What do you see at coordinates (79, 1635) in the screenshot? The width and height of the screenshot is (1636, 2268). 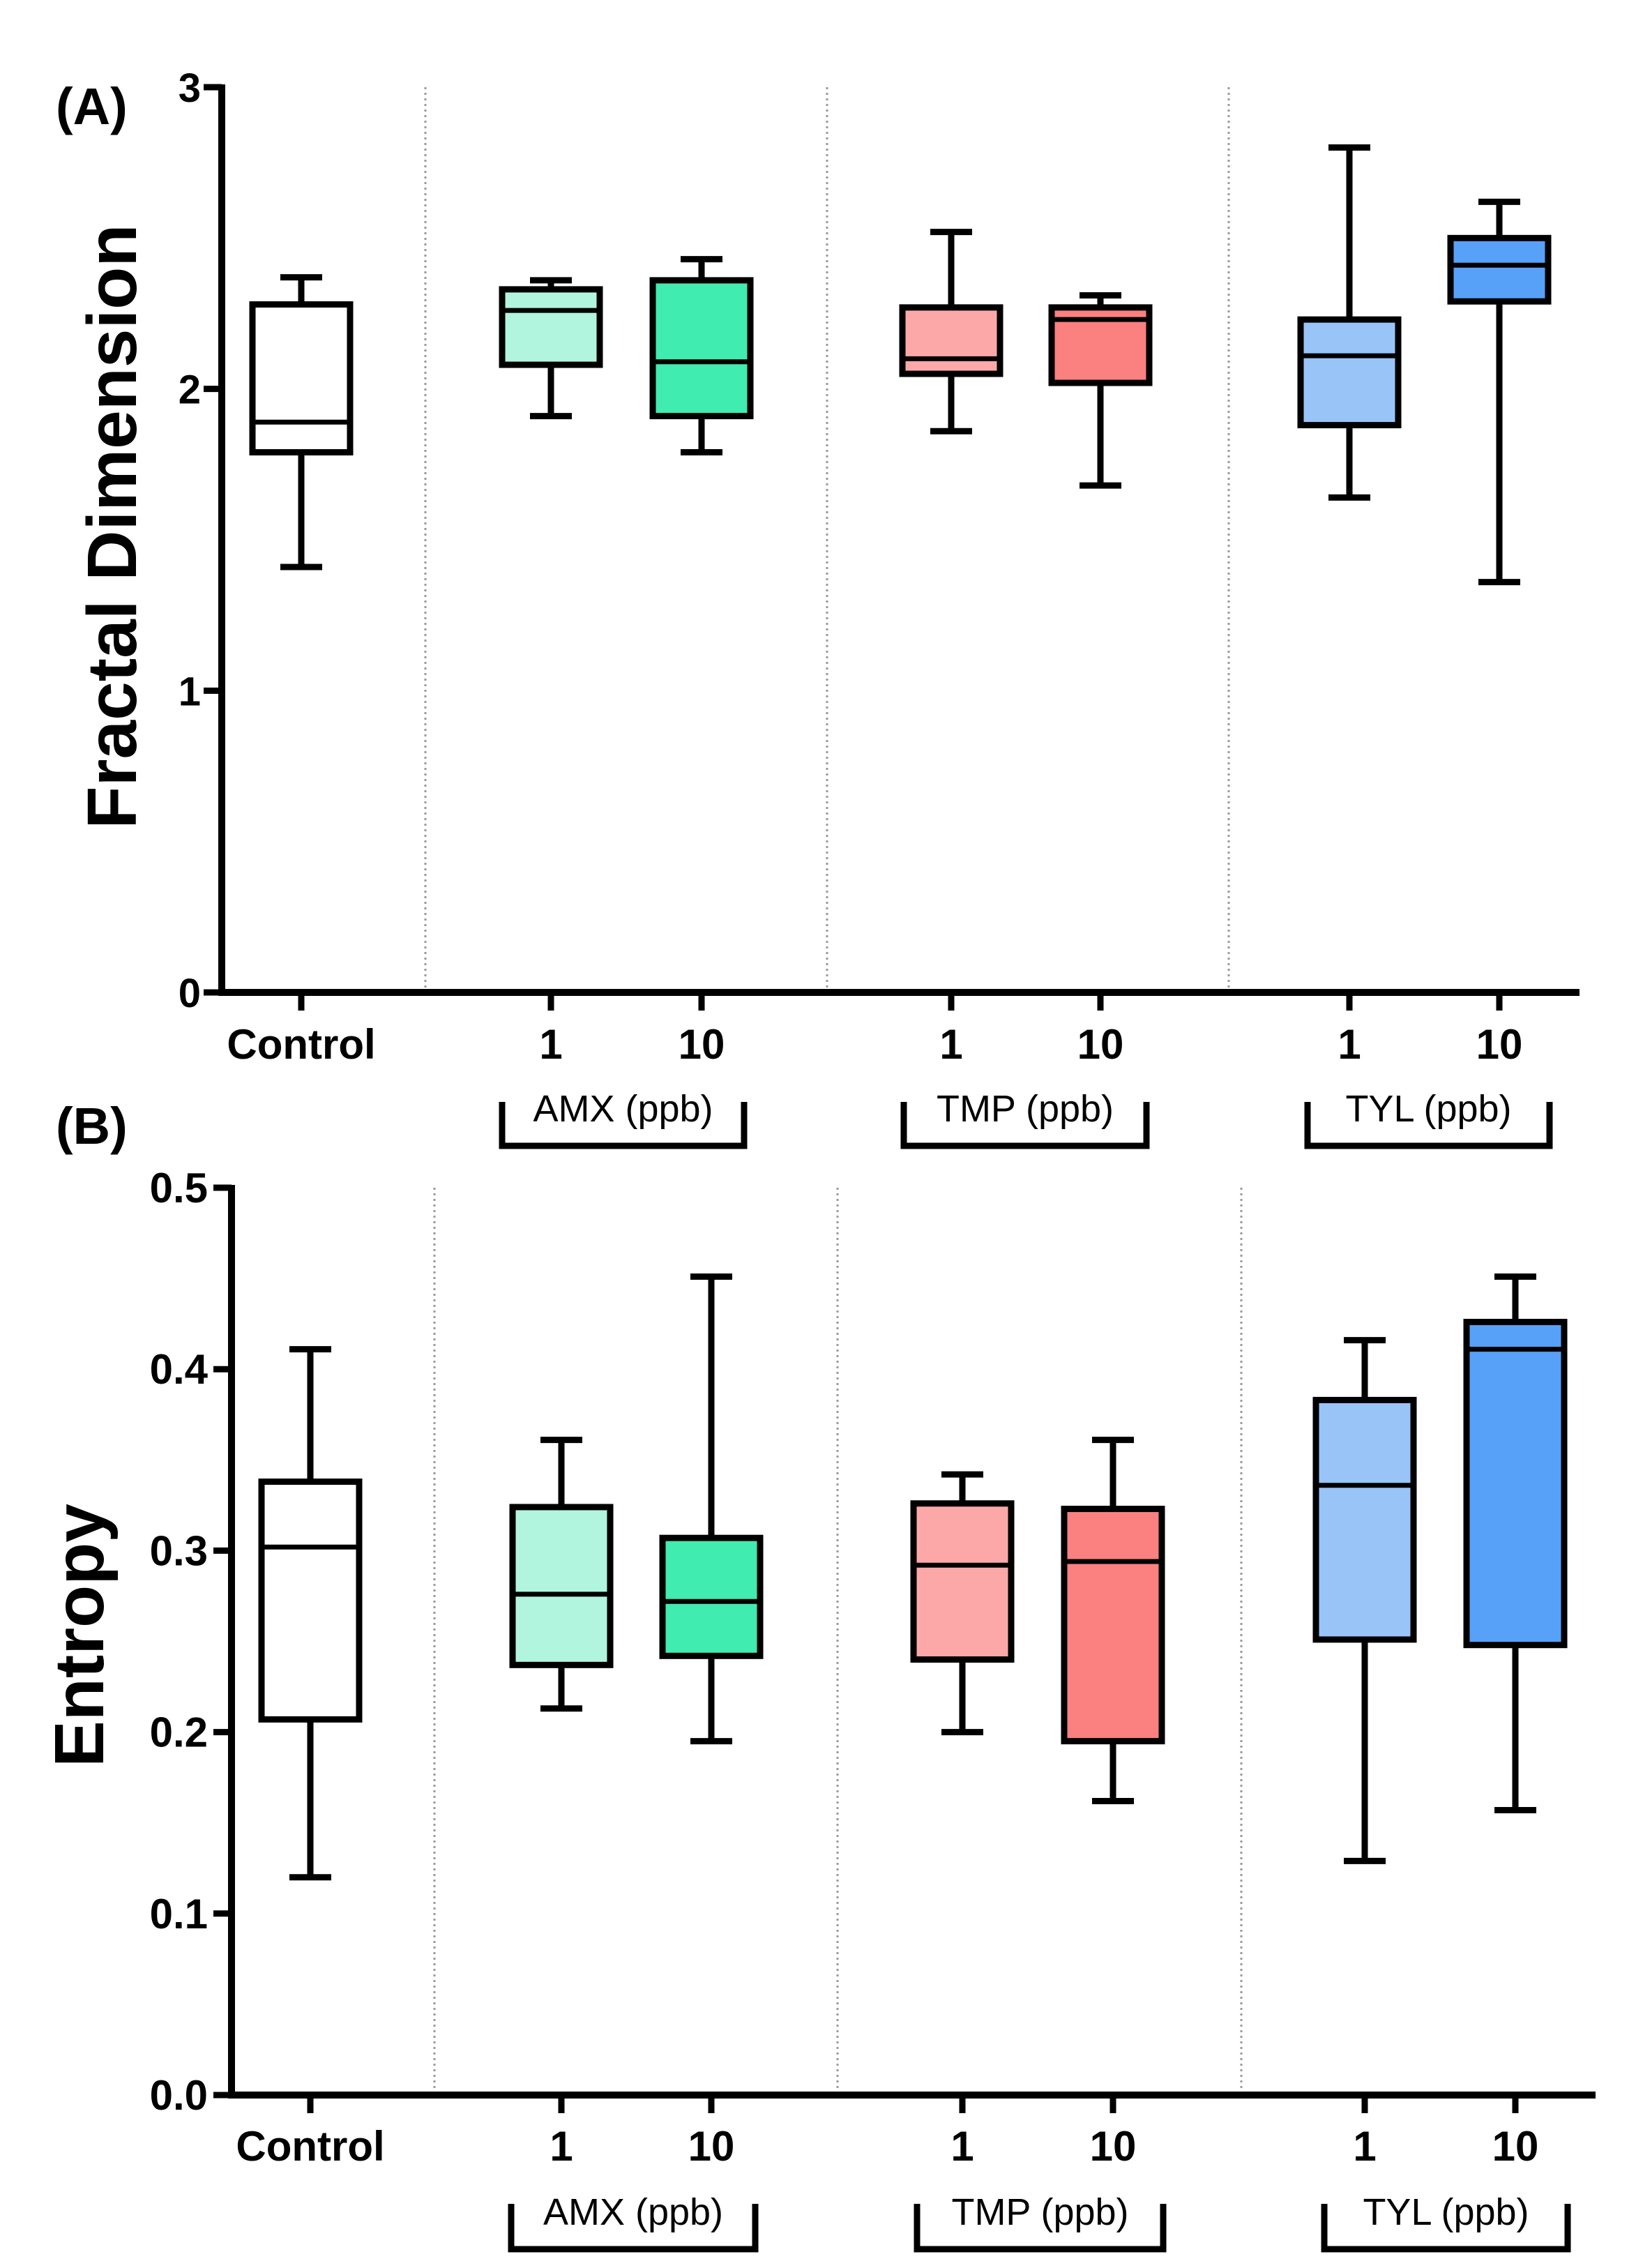 I see `panel-b-y-axis-title: Entropy` at bounding box center [79, 1635].